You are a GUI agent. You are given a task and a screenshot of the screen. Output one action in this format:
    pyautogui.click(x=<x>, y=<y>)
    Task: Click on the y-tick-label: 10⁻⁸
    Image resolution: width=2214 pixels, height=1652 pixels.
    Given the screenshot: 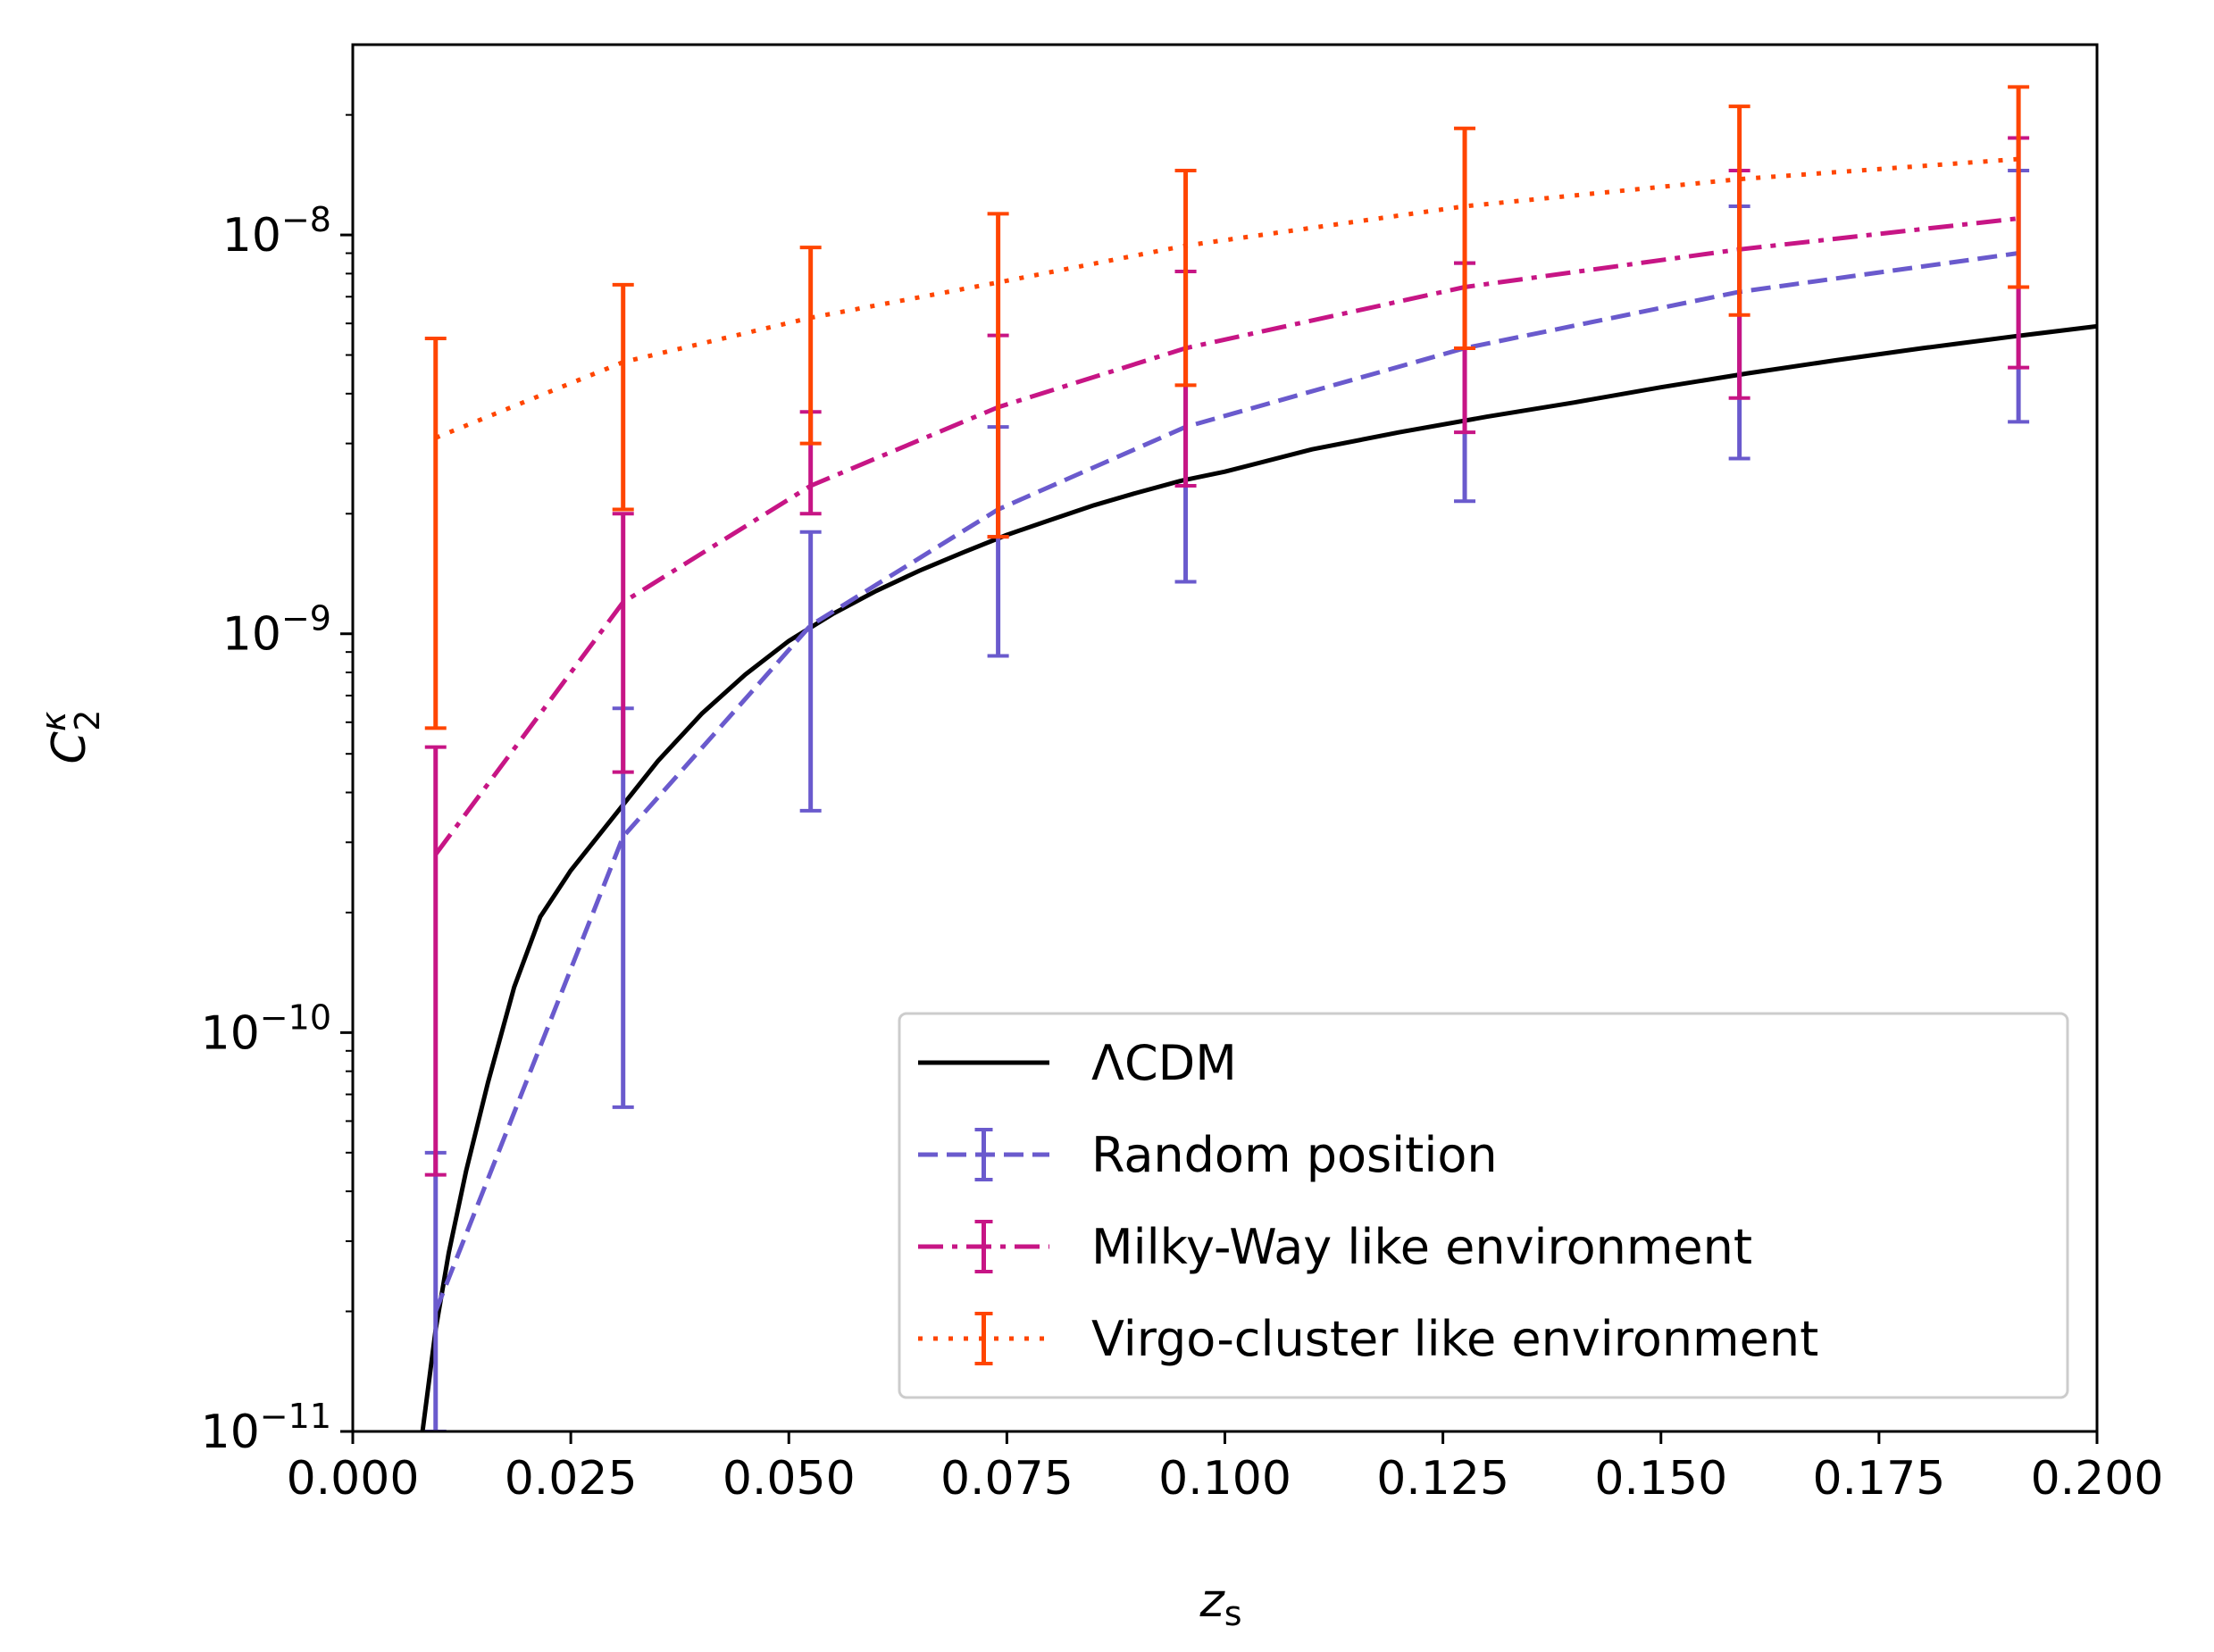 What is the action you would take?
    pyautogui.click(x=276, y=231)
    